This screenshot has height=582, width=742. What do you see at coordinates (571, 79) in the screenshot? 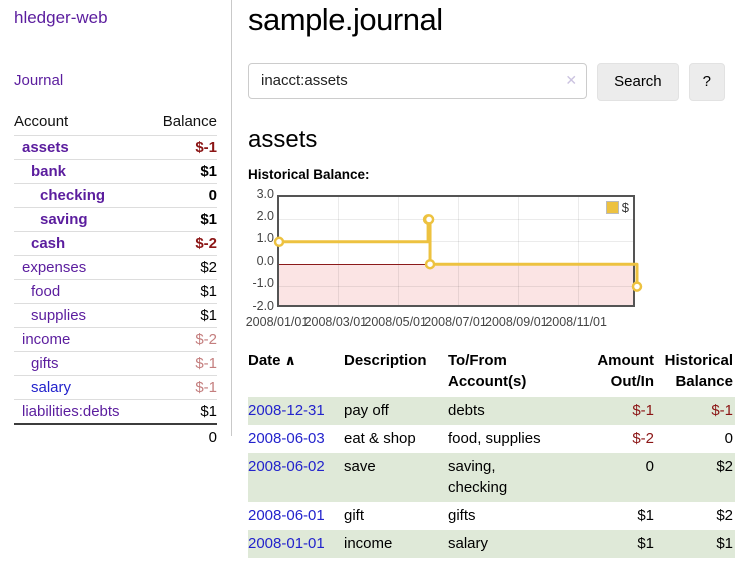
I see `clear-search-icon: ✕` at bounding box center [571, 79].